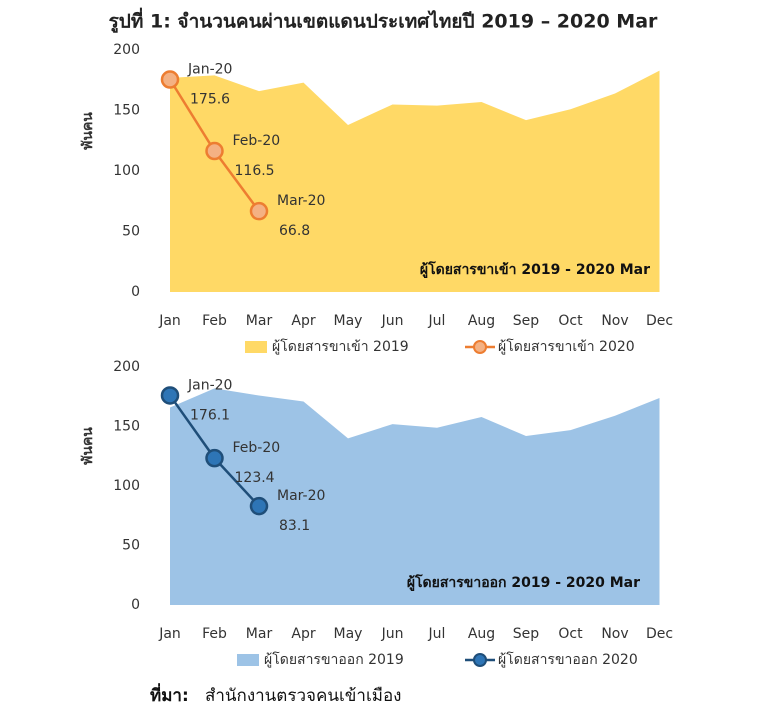  Describe the element at coordinates (523, 582) in the screenshot. I see `annotation: ผู้โดยสารขาออก 2019 - 2020 Mar` at that location.